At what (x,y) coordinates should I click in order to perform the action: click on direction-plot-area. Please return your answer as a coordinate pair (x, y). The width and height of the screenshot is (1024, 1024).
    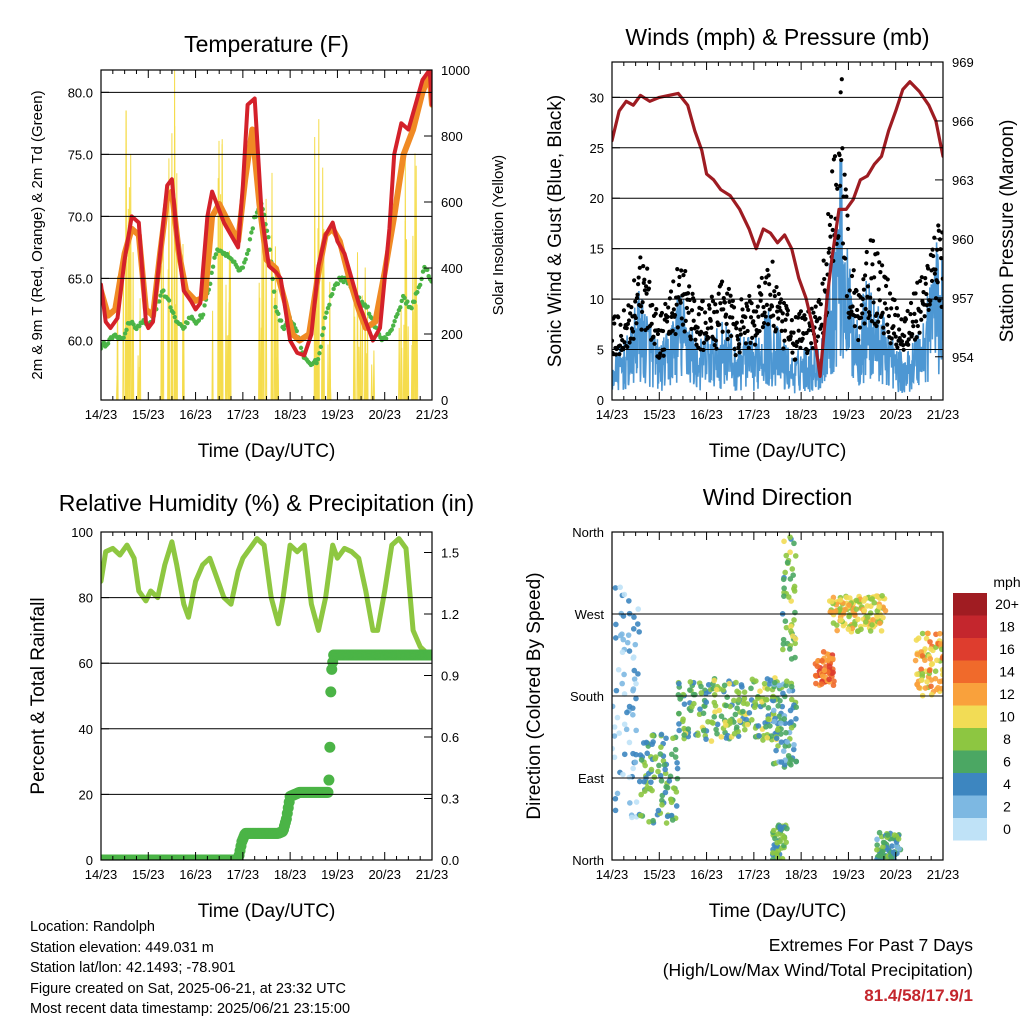
    Looking at the image, I should click on (777, 697).